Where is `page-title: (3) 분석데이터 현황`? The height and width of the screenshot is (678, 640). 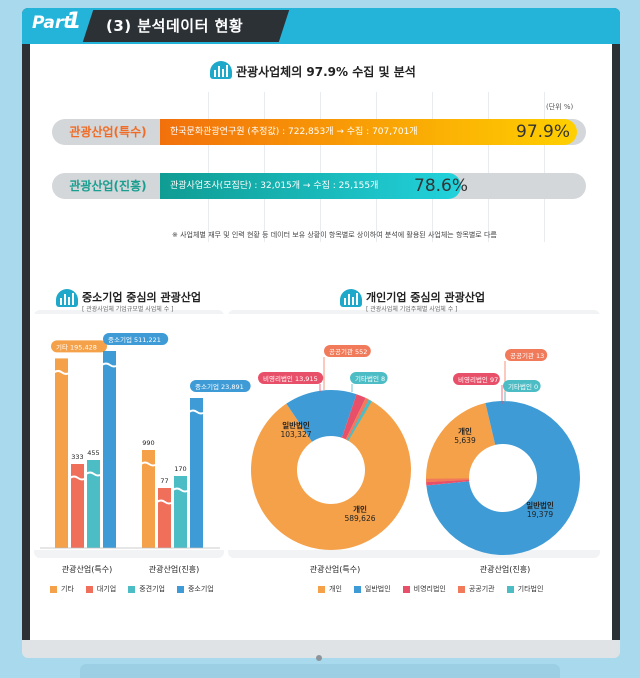 page-title: (3) 분석데이터 현황 is located at coordinates (175, 26).